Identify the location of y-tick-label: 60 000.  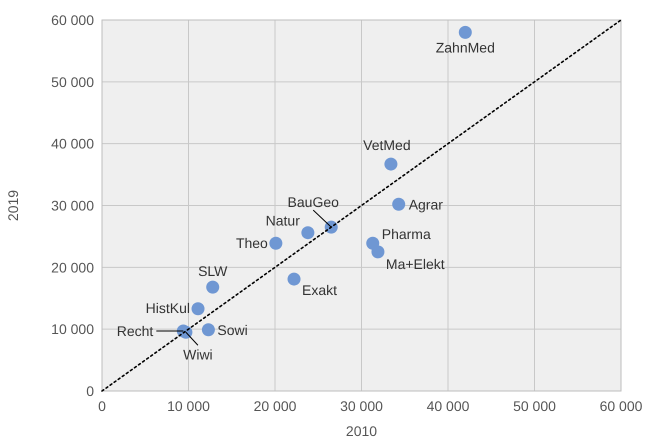
(72, 20).